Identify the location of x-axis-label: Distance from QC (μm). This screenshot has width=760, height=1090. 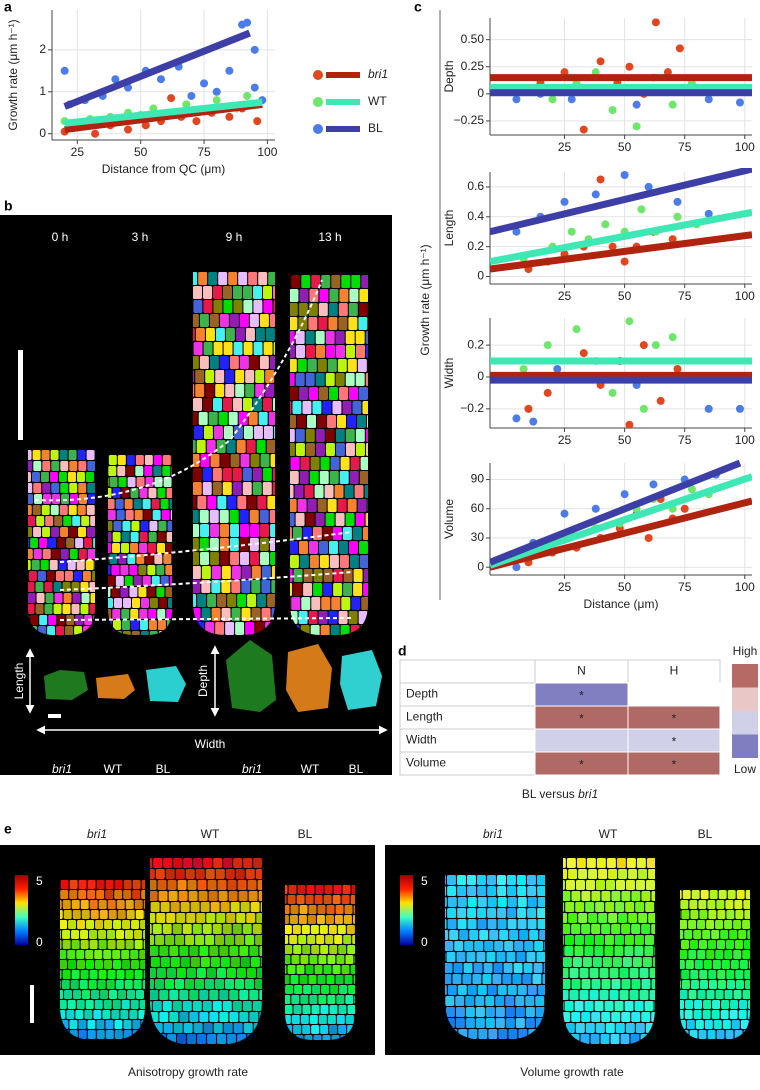
(164, 169).